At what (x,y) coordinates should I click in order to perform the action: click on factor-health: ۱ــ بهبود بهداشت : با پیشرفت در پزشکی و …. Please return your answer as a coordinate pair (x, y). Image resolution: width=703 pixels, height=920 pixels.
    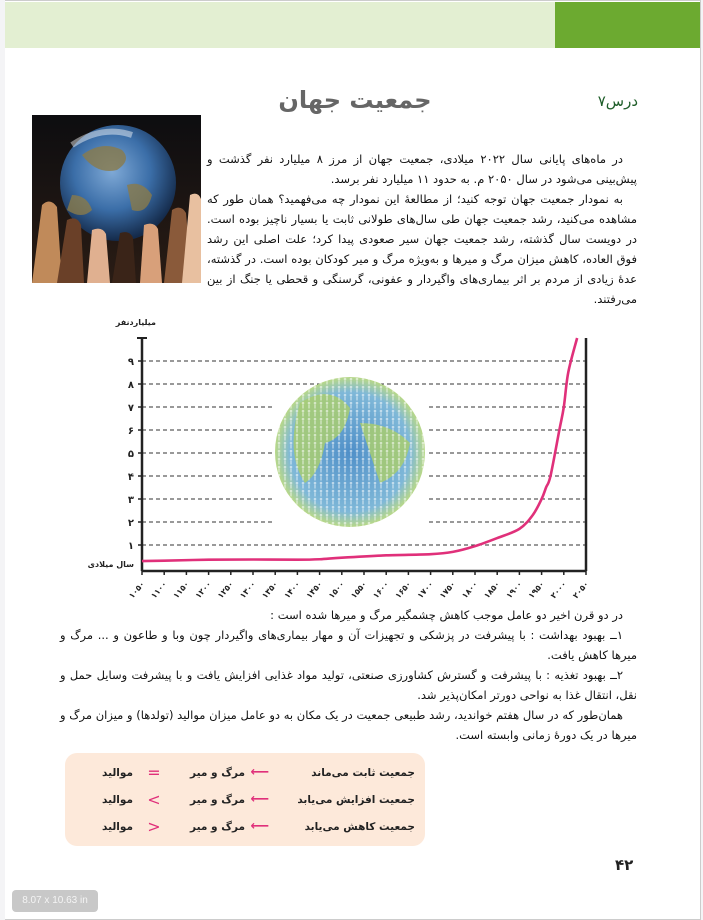
    Looking at the image, I should click on (348, 645).